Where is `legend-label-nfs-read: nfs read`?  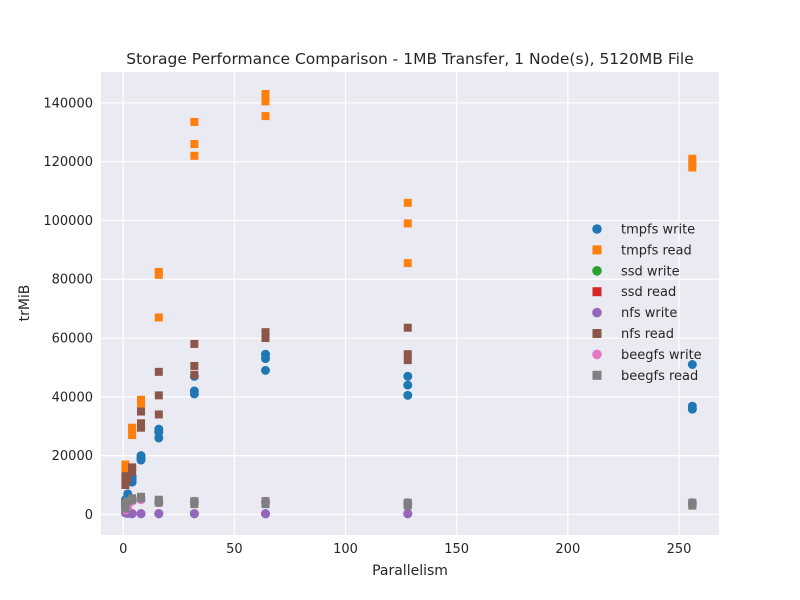
legend-label-nfs-read: nfs read is located at coordinates (647, 334).